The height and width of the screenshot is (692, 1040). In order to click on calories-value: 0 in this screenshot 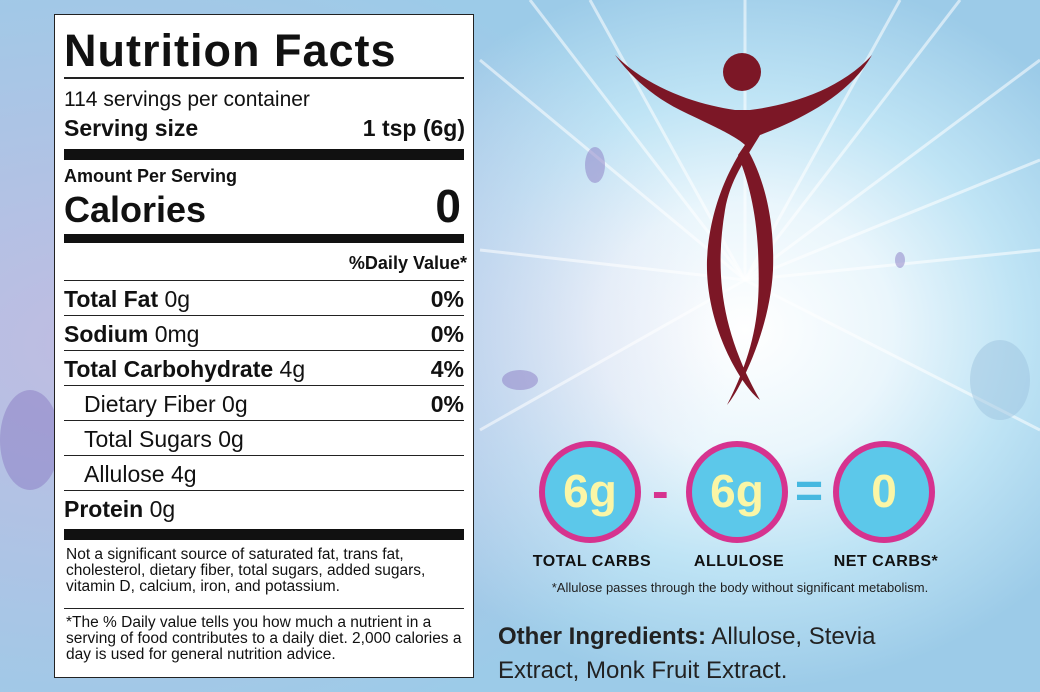, I will do `click(448, 206)`.